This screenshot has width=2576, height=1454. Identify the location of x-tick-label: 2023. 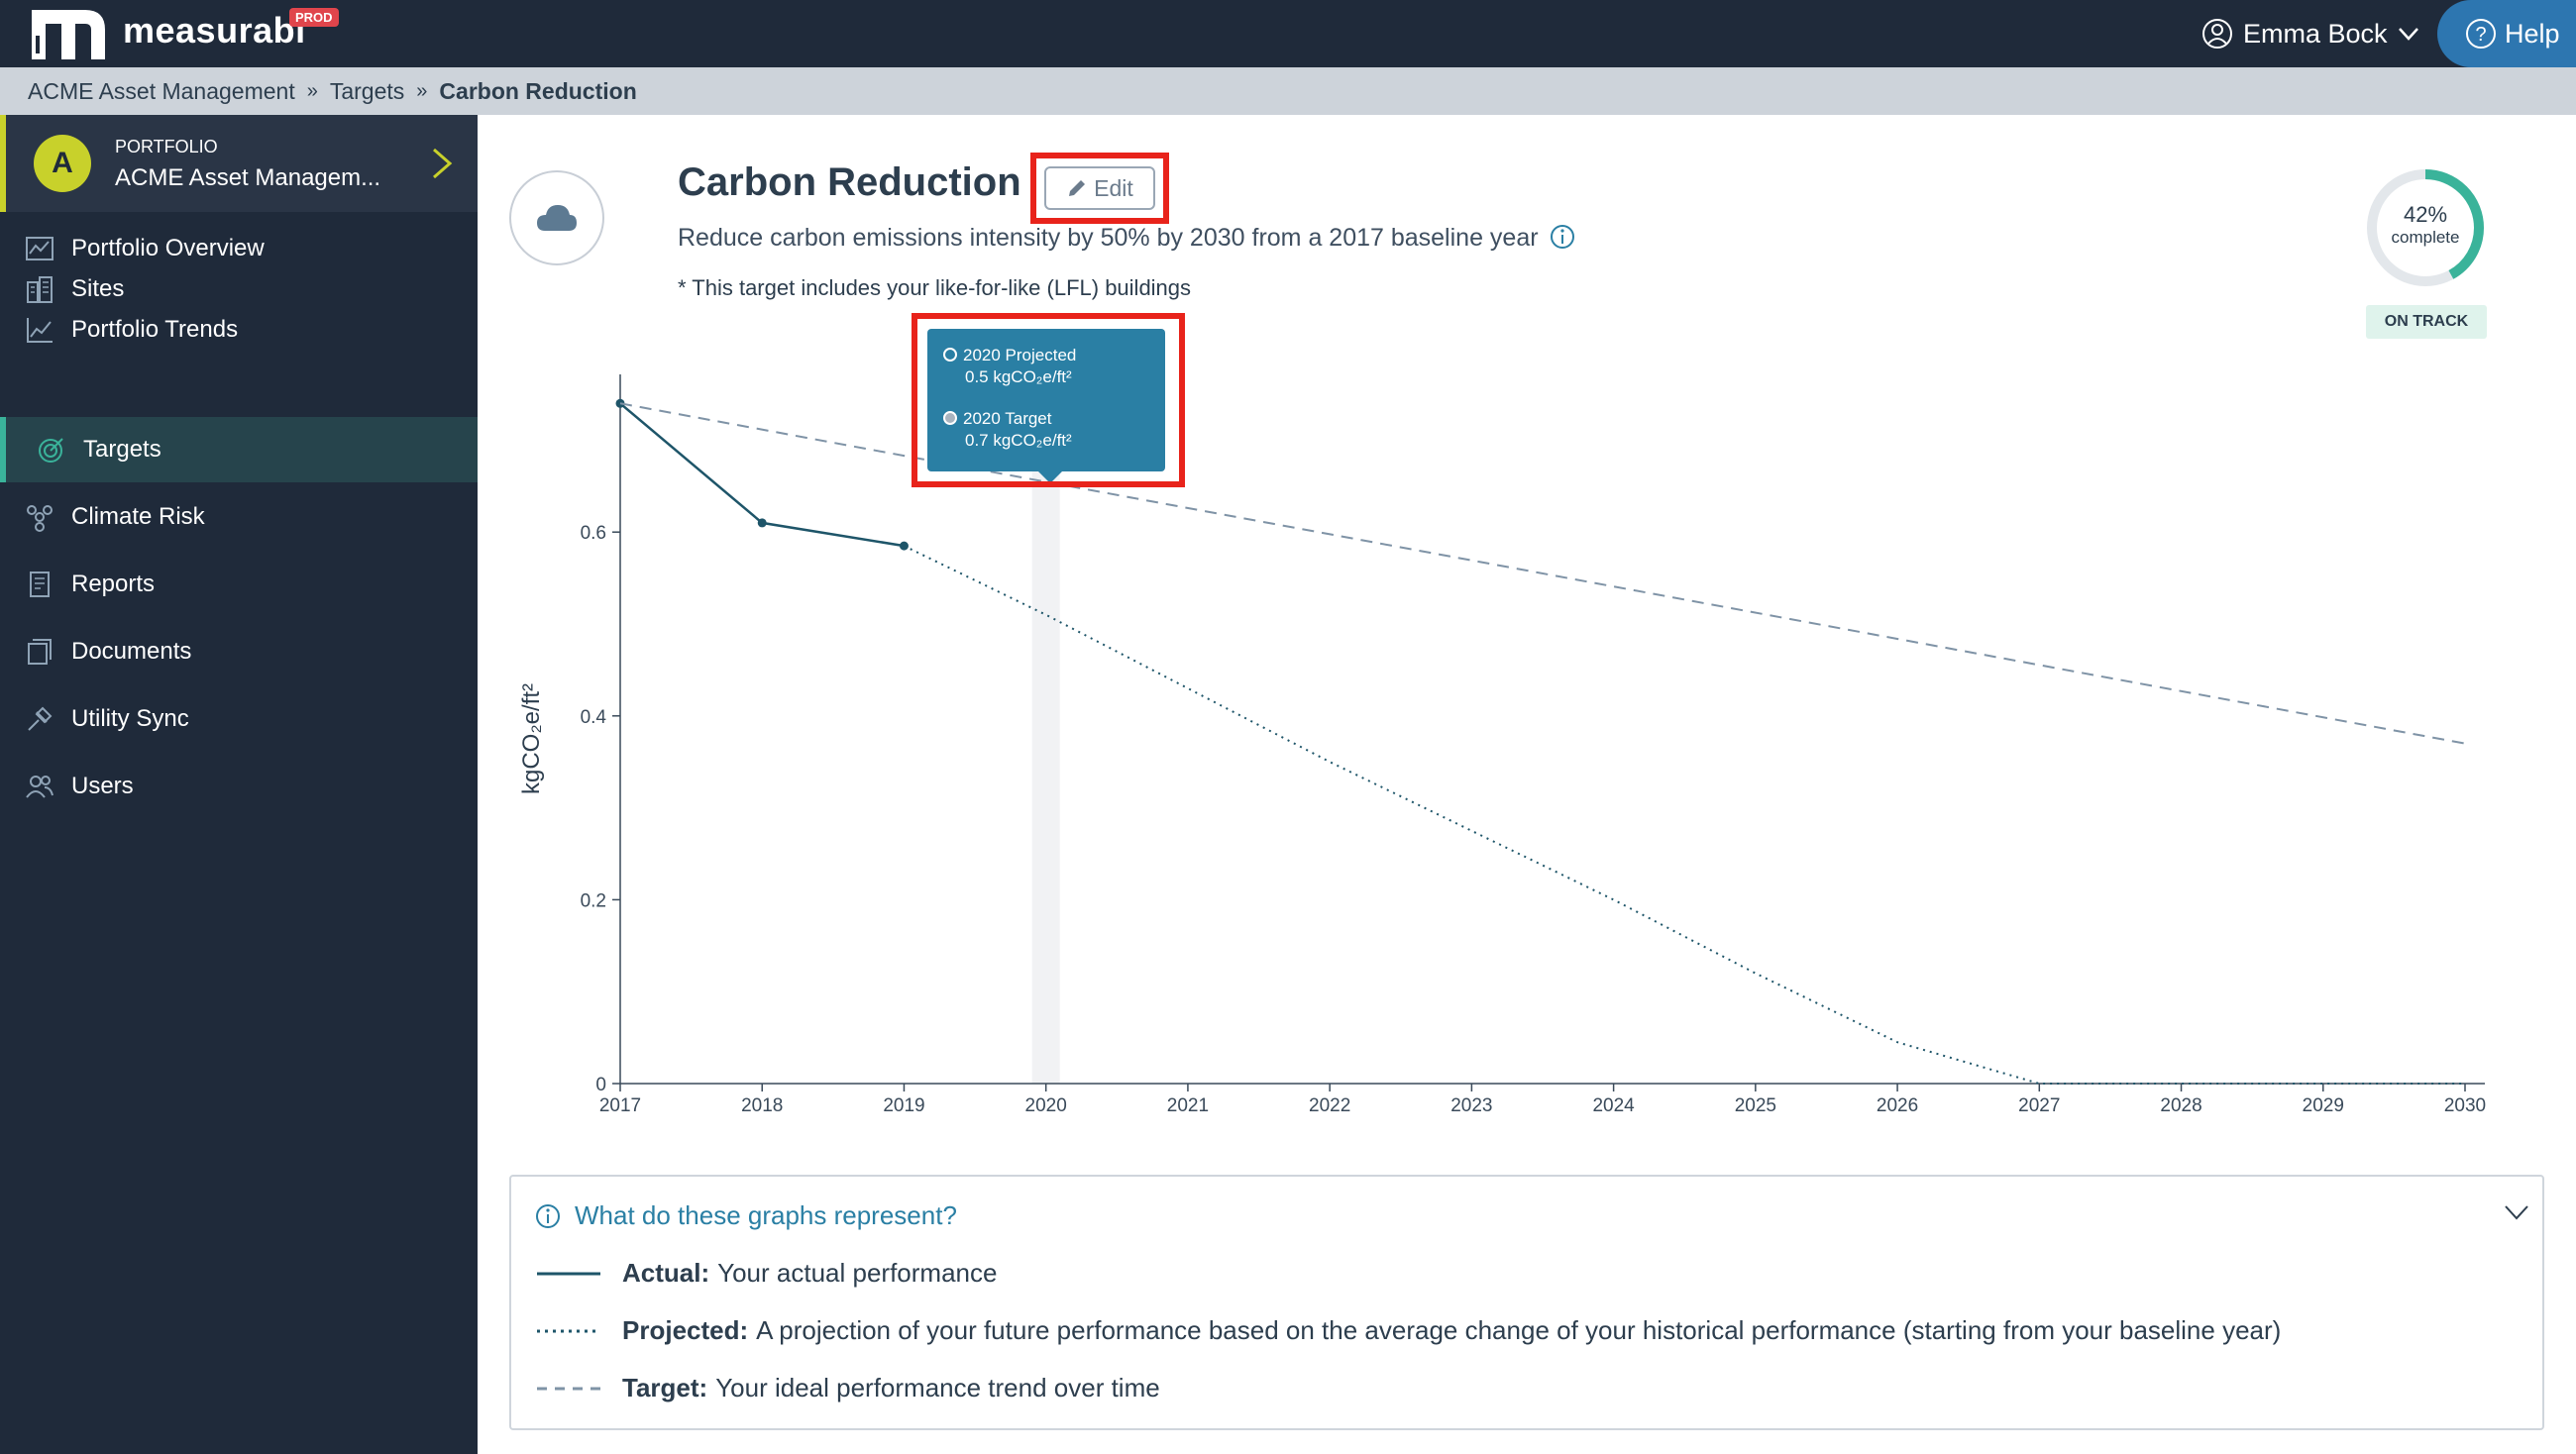
(1471, 1105).